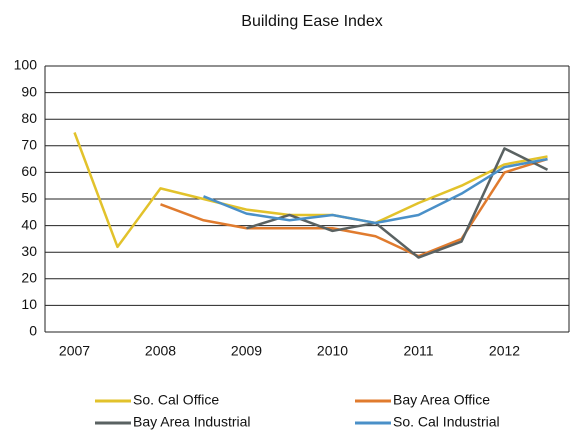  What do you see at coordinates (29, 118) in the screenshot?
I see `y-tick-label: 80` at bounding box center [29, 118].